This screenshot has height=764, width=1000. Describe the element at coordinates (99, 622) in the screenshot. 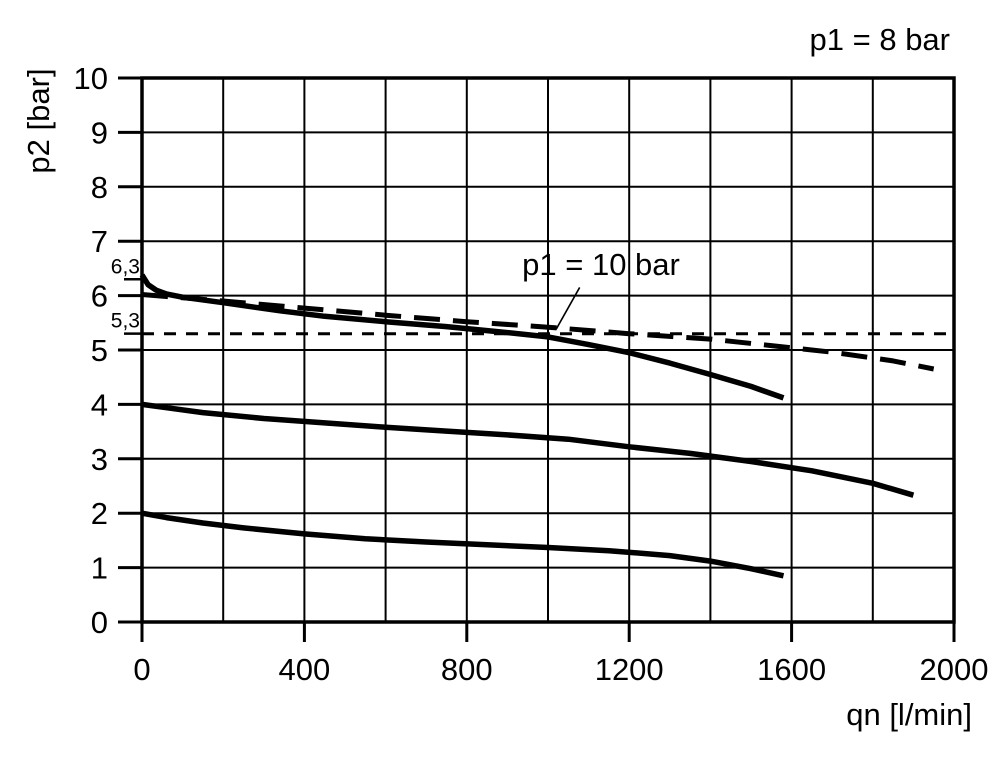

I see `y-tick-label: 0` at that location.